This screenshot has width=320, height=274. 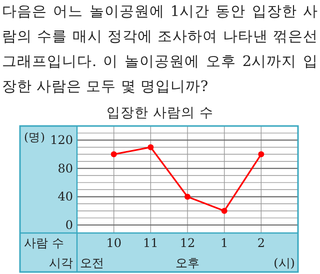 I want to click on chart-title: 입장한 사람의 수, so click(x=160, y=113).